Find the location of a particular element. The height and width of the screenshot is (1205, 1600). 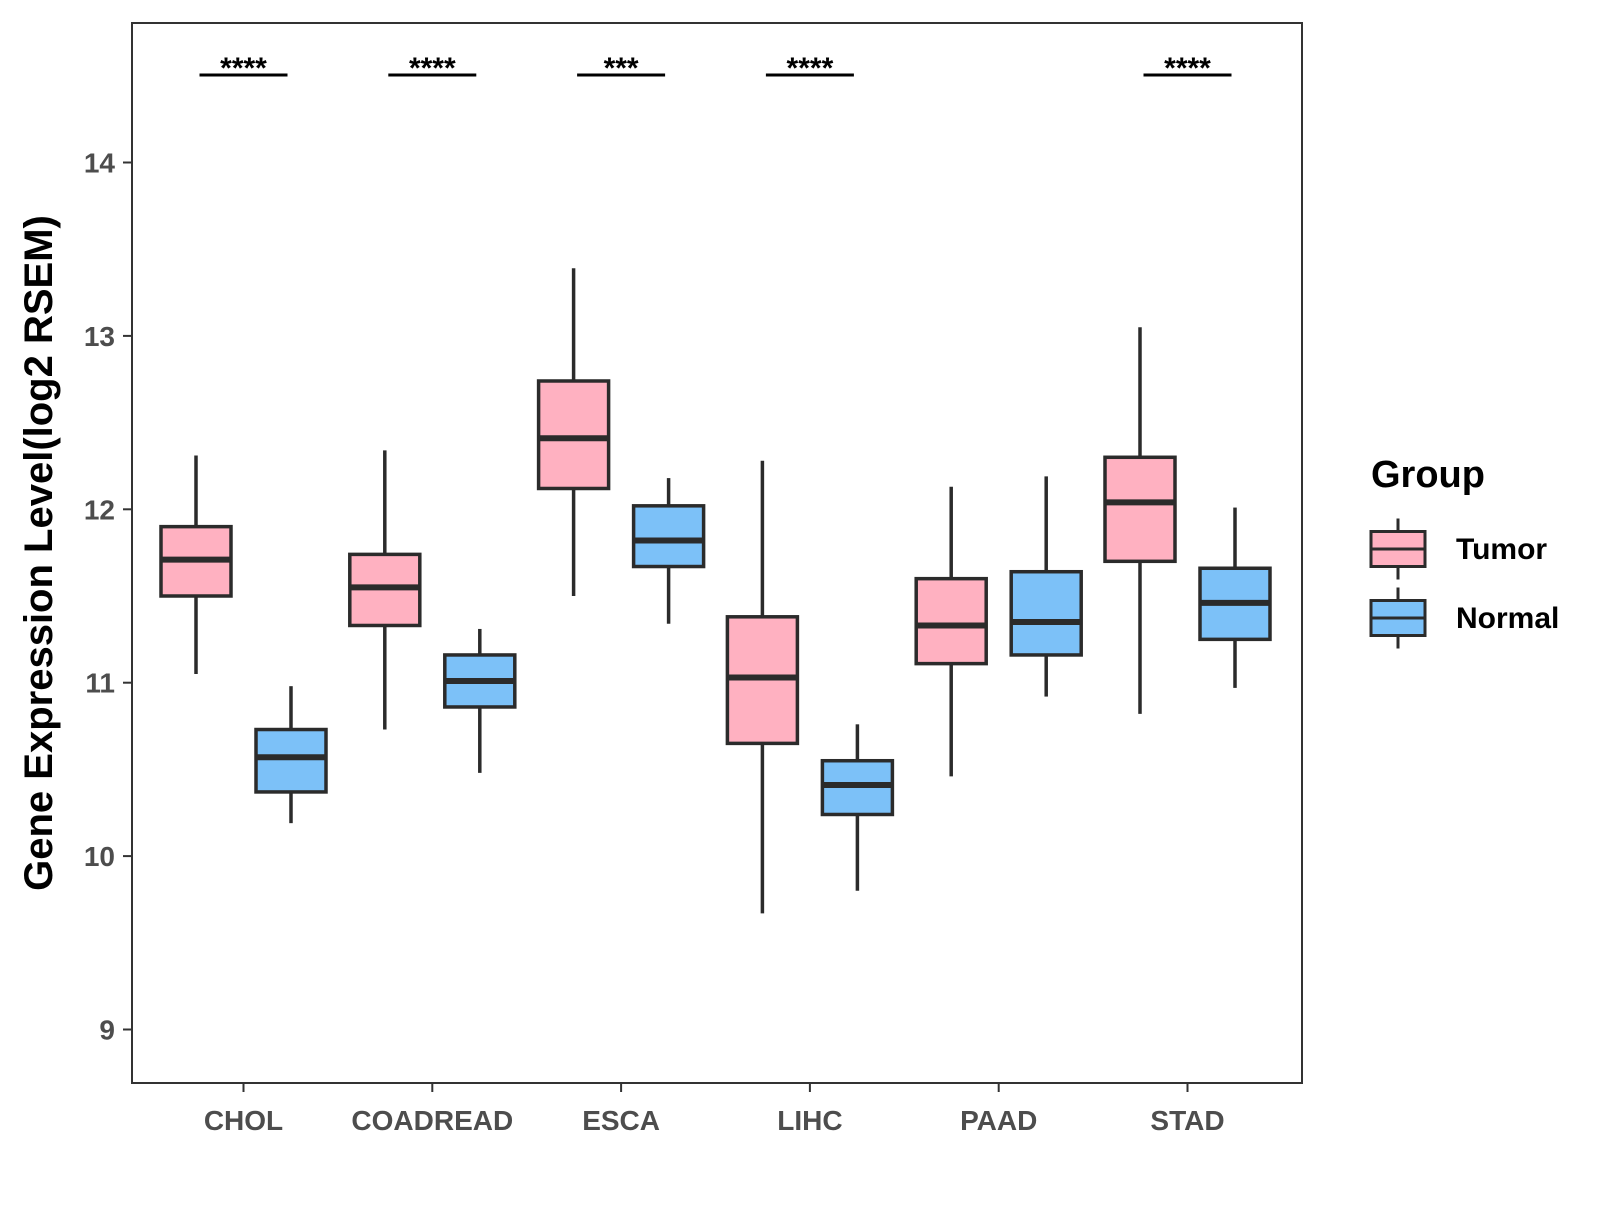

y-tick-label: 9 is located at coordinates (107, 1030).